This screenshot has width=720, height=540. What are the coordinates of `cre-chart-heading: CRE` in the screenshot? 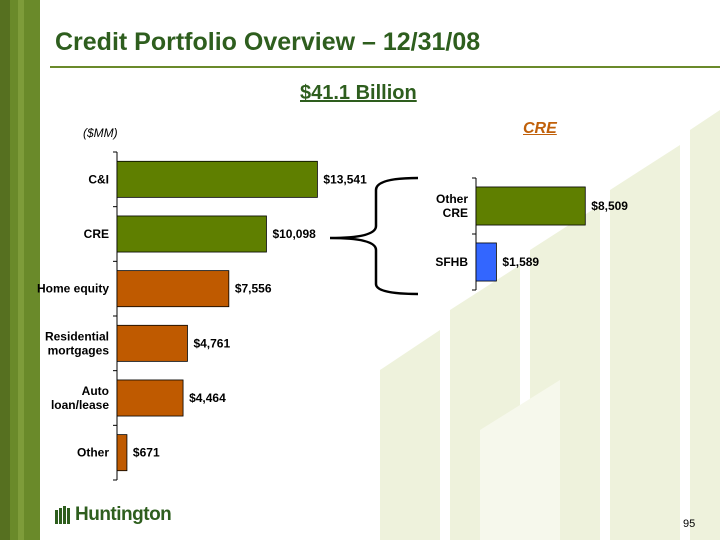 It's located at (540, 128).